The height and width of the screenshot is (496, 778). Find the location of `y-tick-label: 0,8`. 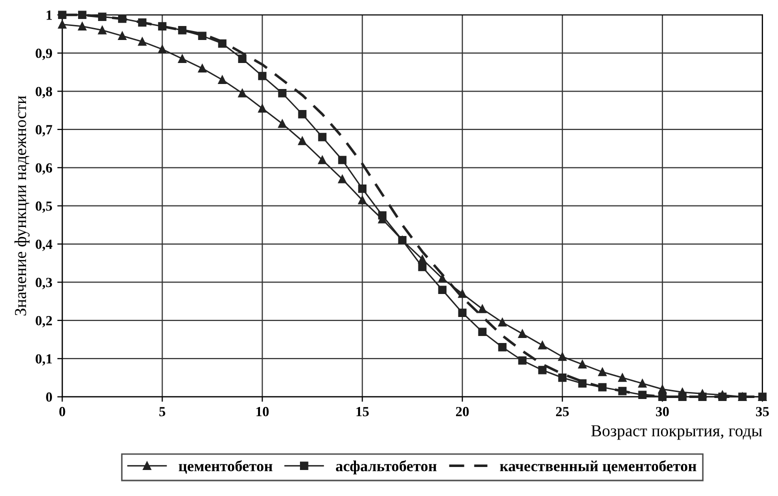

y-tick-label: 0,8 is located at coordinates (44, 92).